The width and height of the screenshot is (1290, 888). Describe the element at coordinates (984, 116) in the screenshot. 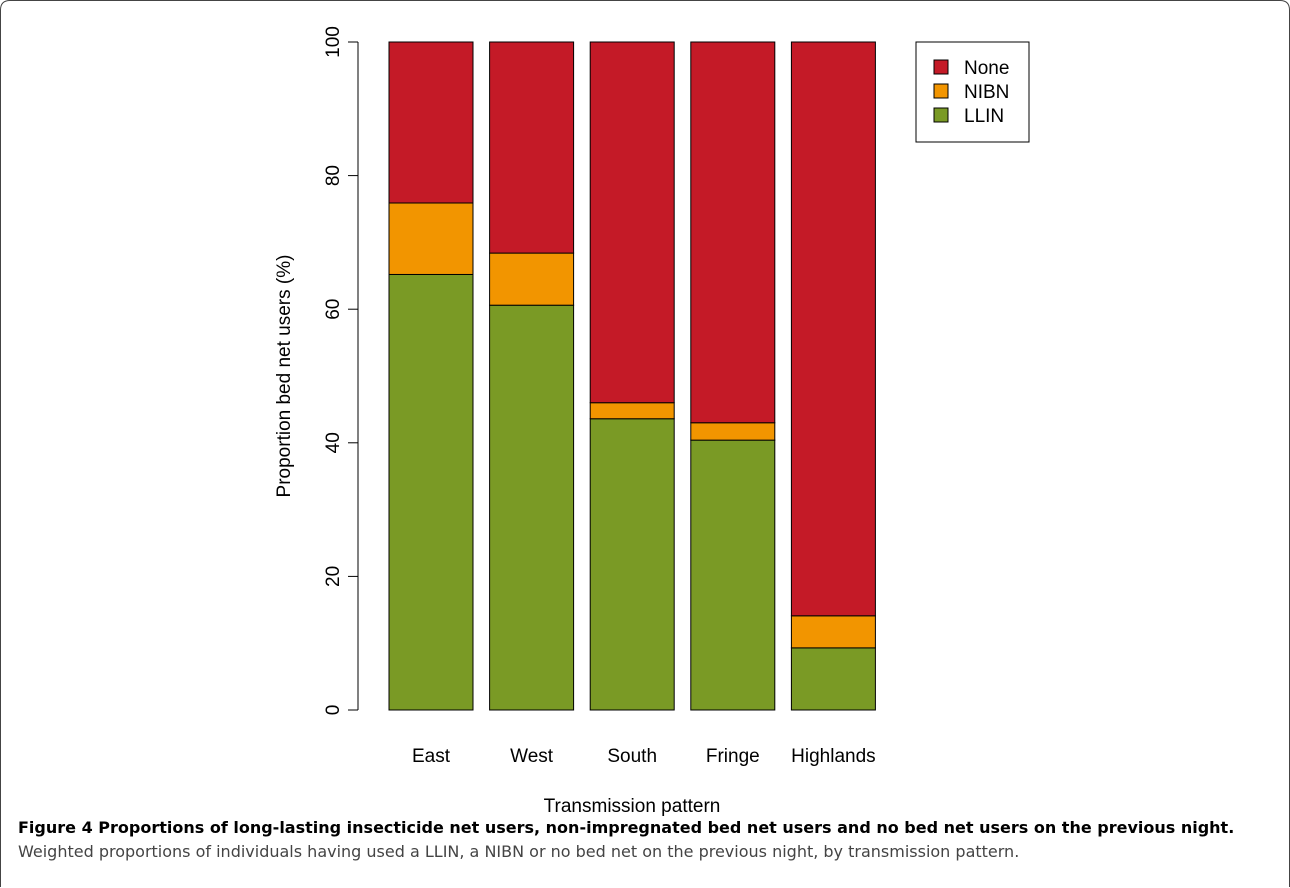

I see `legend-label: LLIN` at that location.